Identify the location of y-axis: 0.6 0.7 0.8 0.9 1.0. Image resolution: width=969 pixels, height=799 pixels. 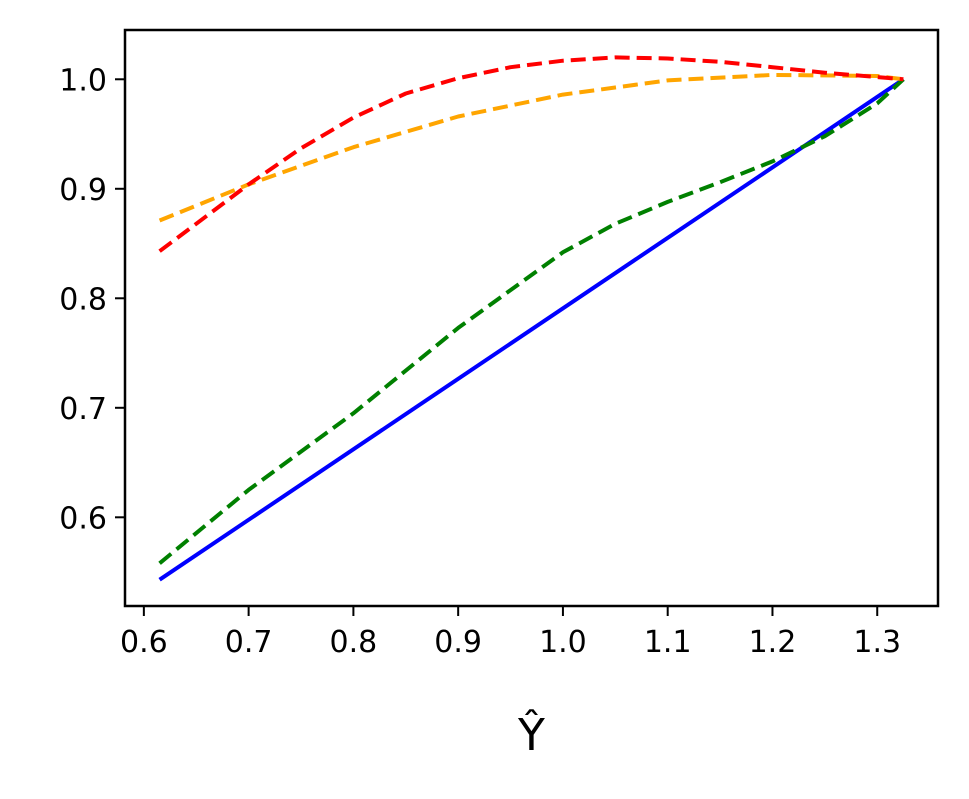
(92, 299).